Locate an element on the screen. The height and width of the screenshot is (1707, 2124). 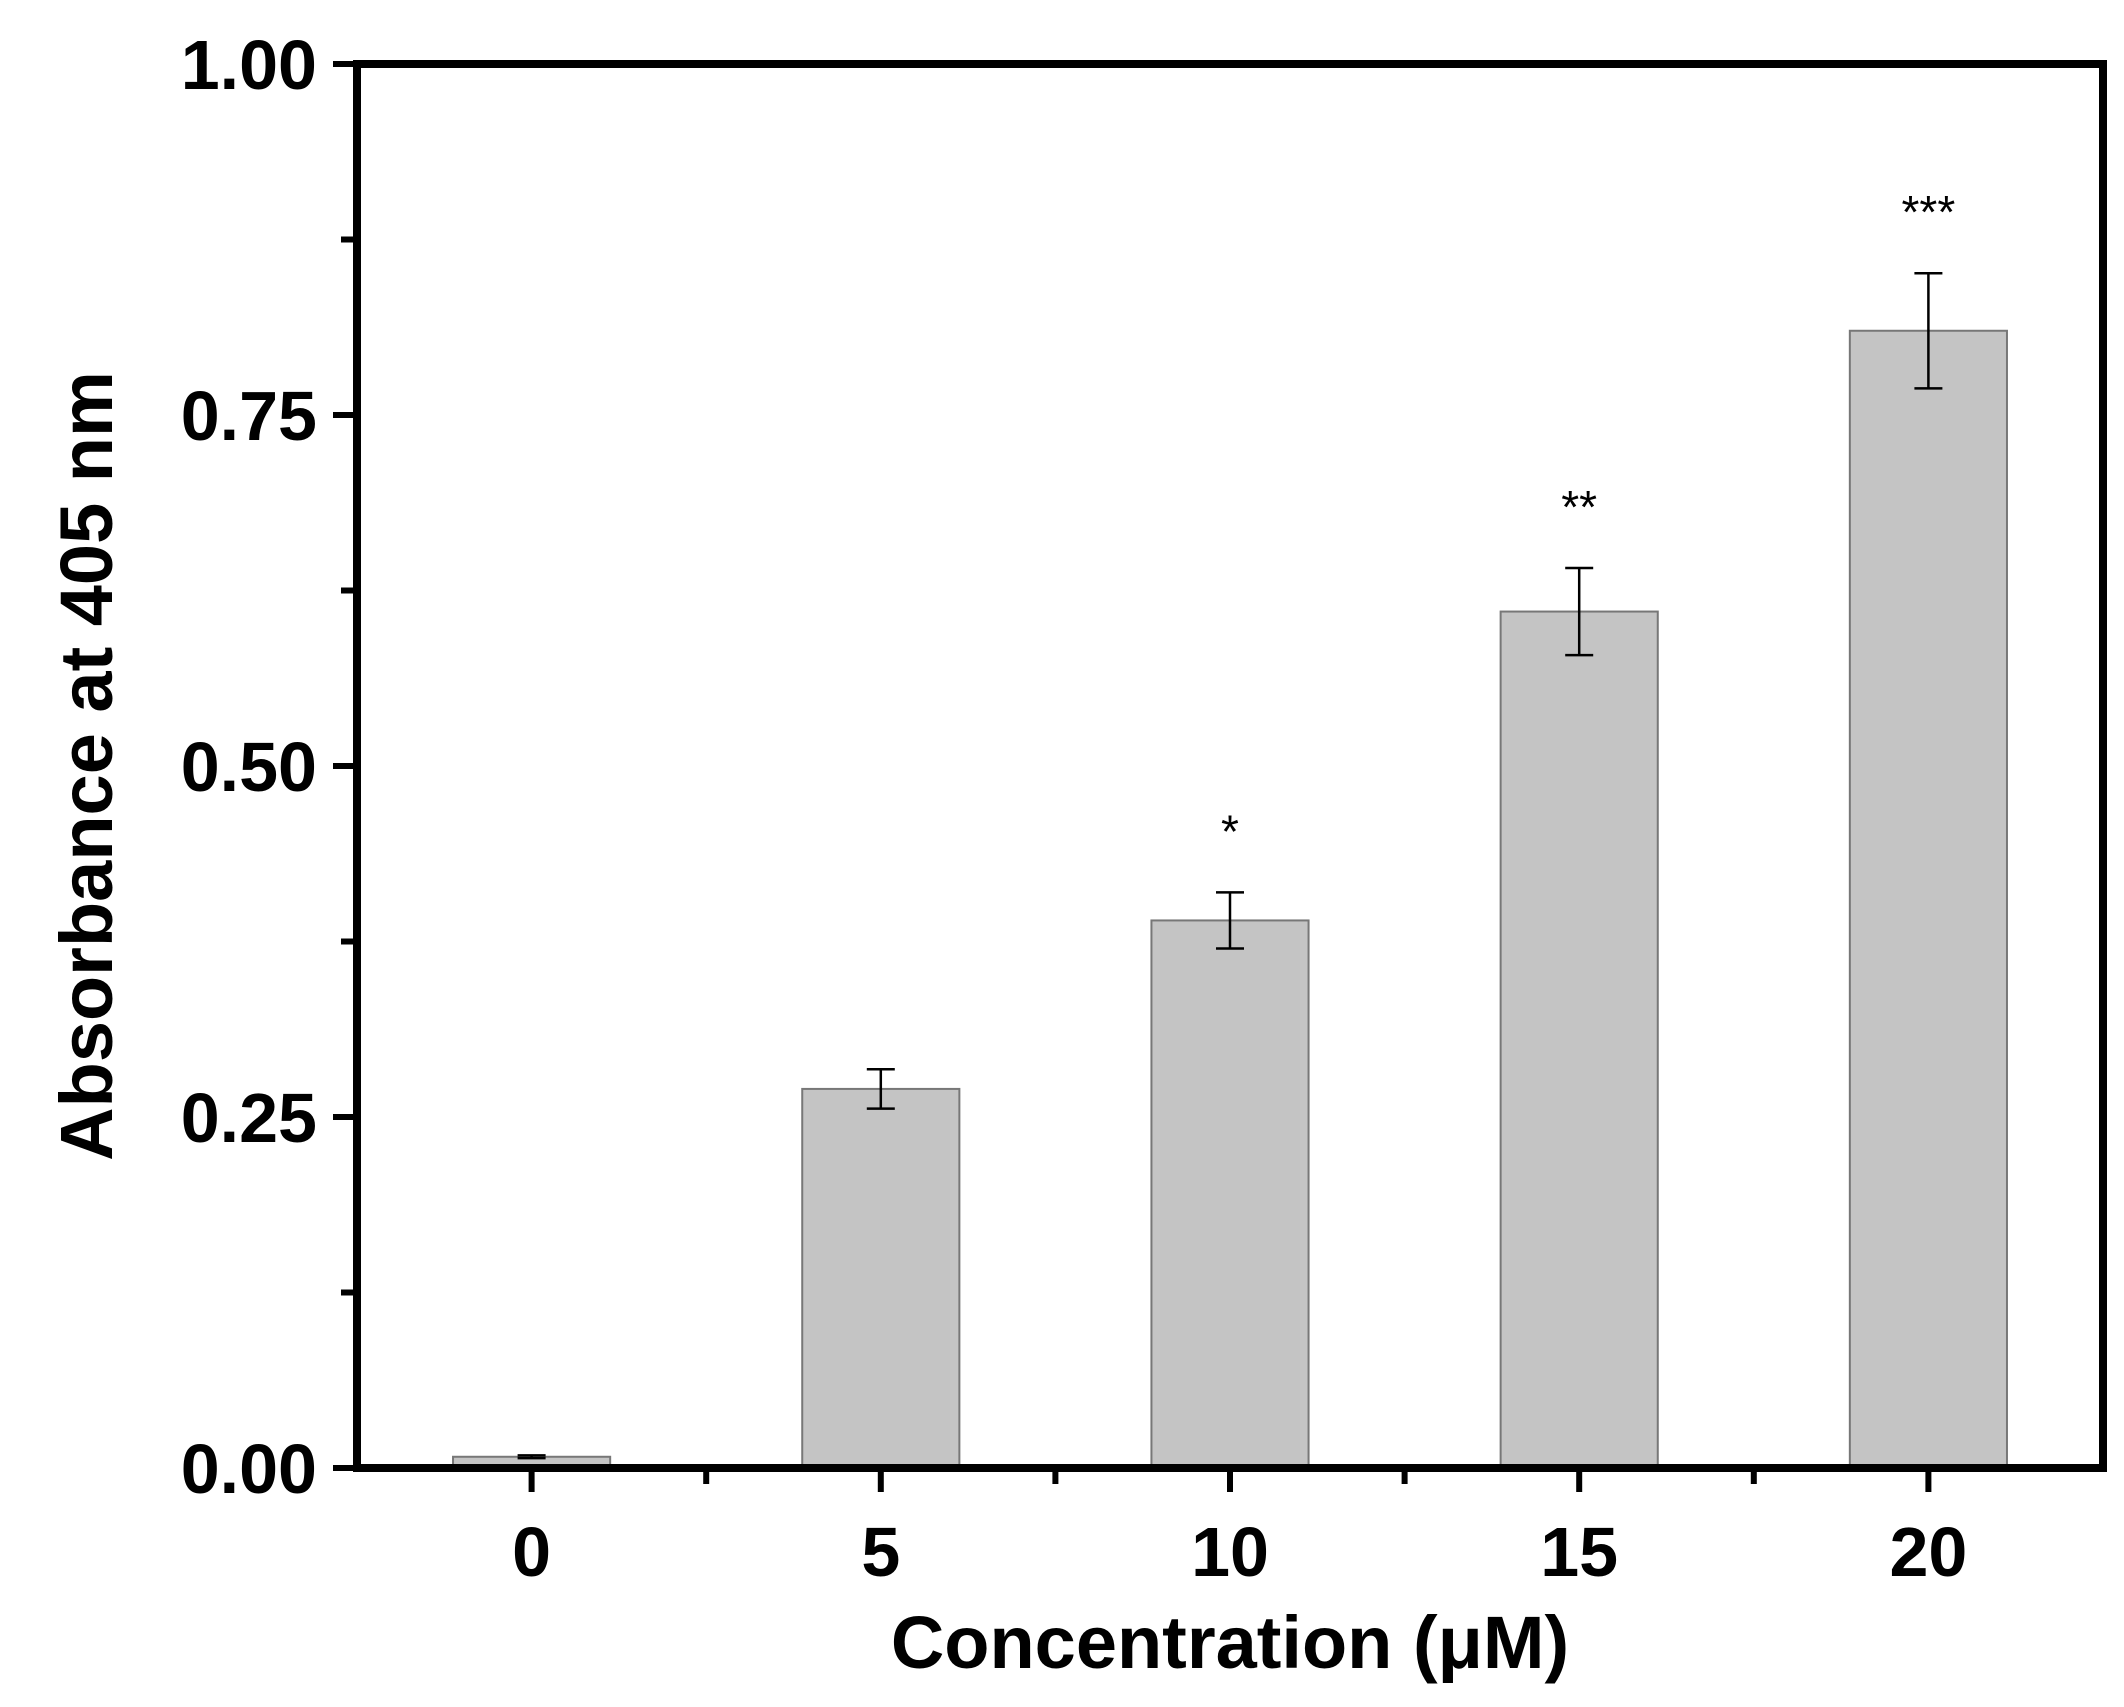
y-tick-label-0.00: 0.00 is located at coordinates (249, 1469).